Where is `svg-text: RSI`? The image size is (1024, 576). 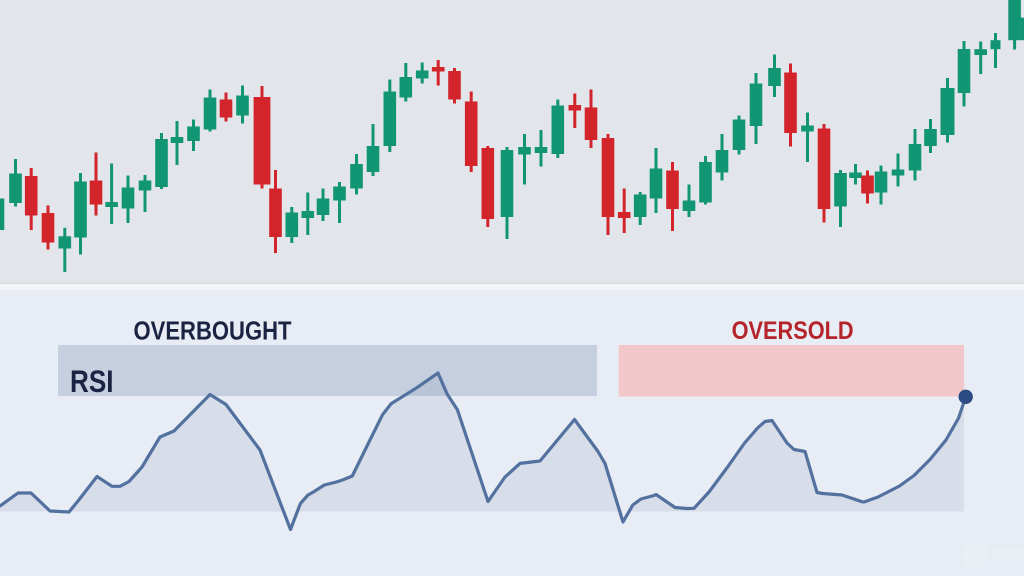 svg-text: RSI is located at coordinates (92, 381).